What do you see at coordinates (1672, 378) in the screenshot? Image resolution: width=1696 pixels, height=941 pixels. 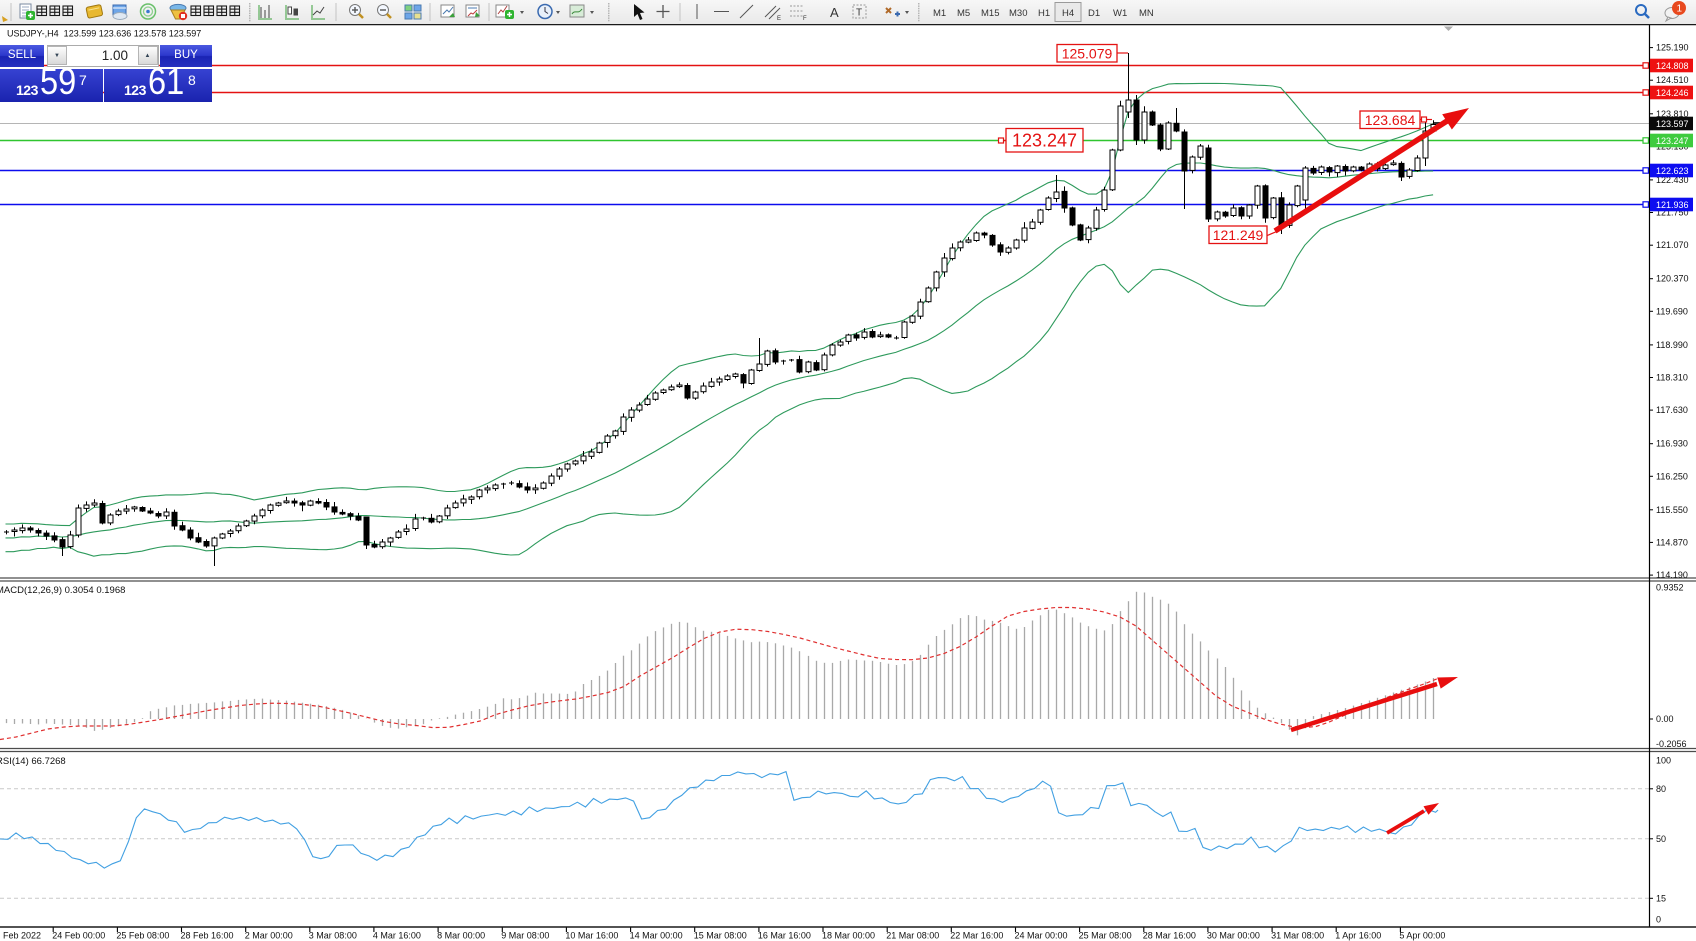 I see `svg-text: 118.310` at bounding box center [1672, 378].